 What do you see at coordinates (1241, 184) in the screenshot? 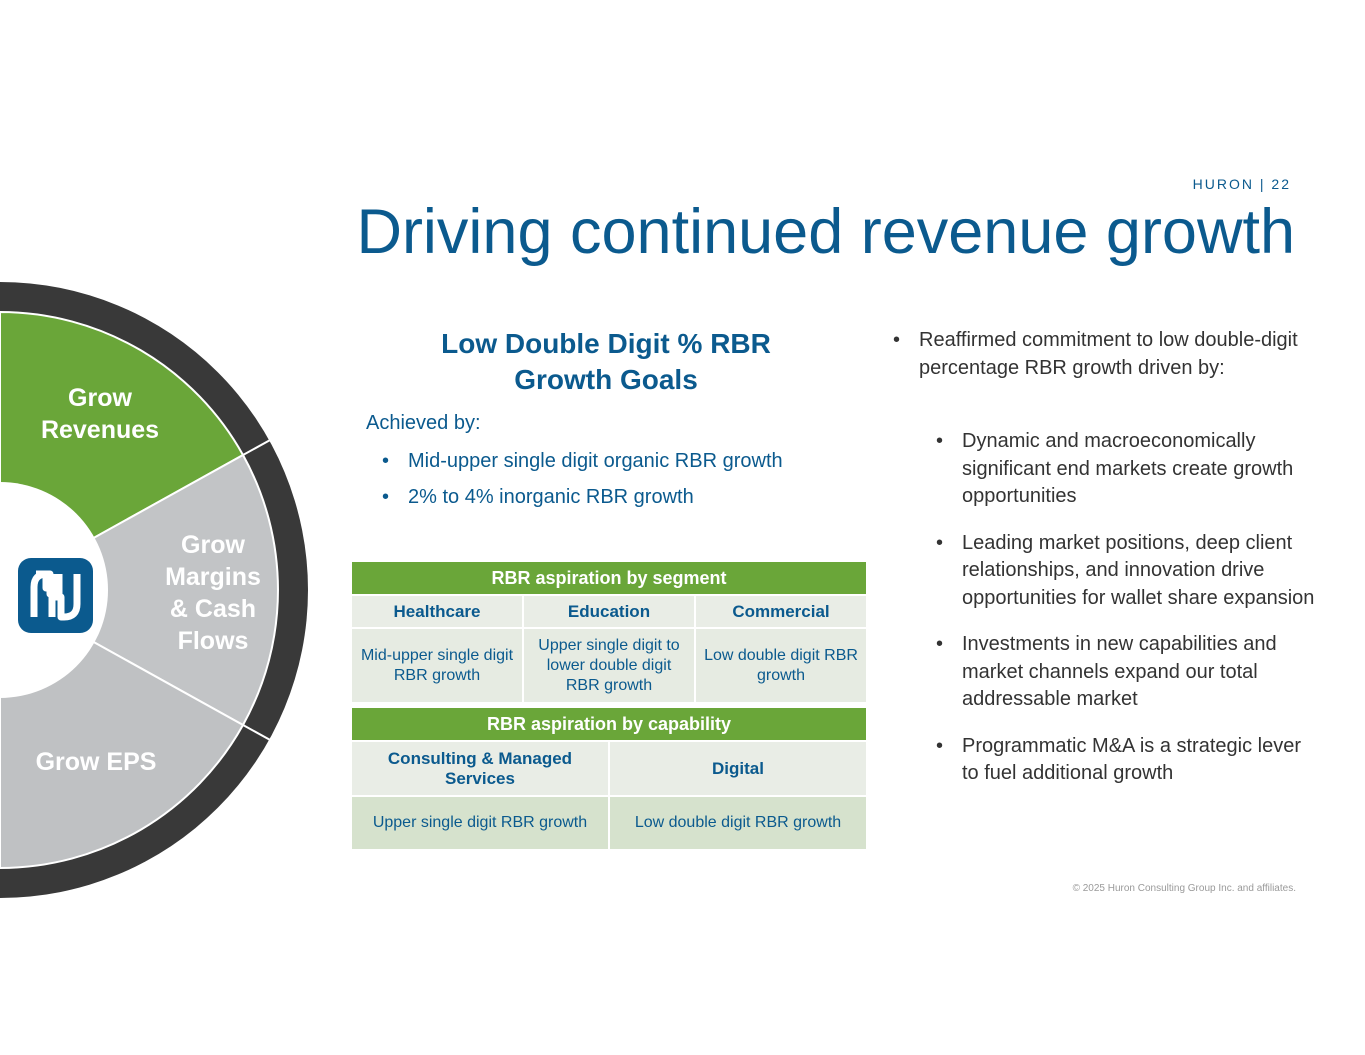
I see `page-label: HURON | 22` at bounding box center [1241, 184].